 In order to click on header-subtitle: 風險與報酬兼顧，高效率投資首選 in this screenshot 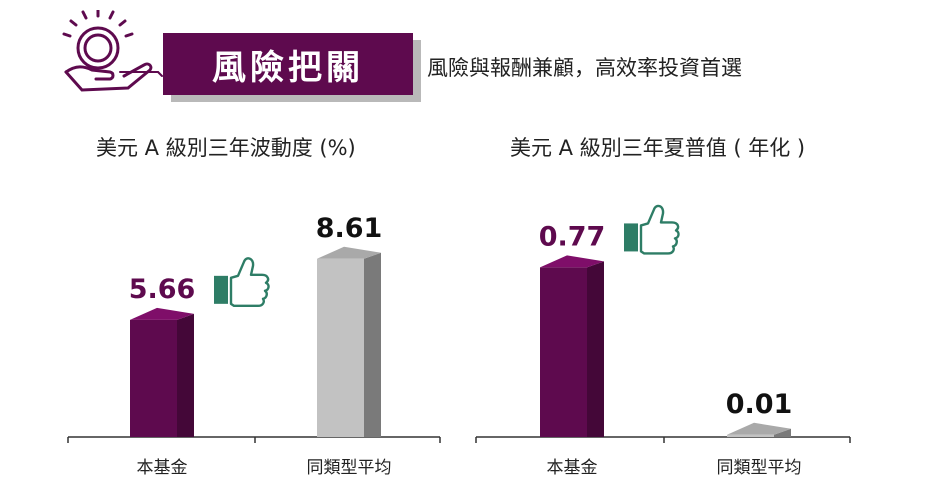, I will do `click(584, 68)`.